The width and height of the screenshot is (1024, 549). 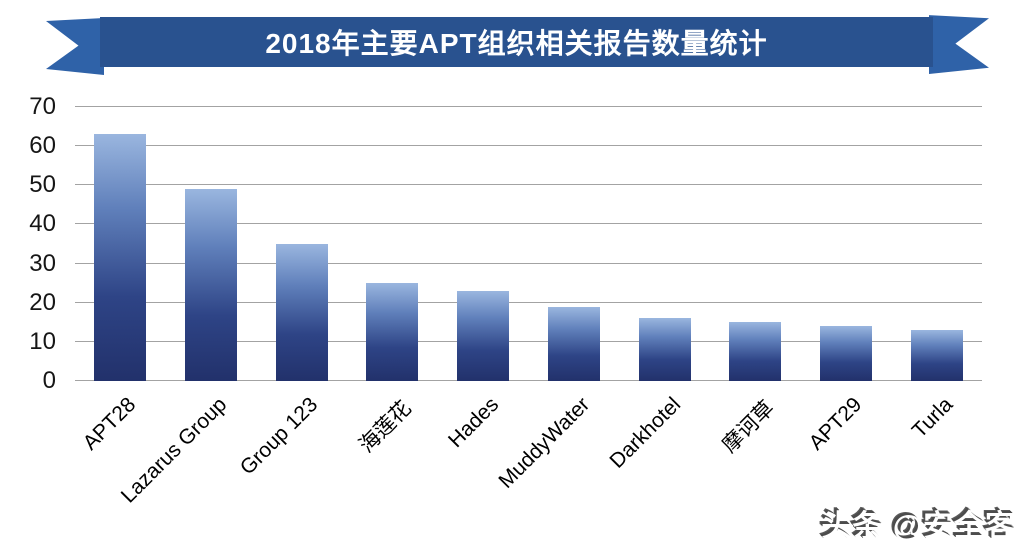 I want to click on bar-MuddyWater, so click(x=573, y=343).